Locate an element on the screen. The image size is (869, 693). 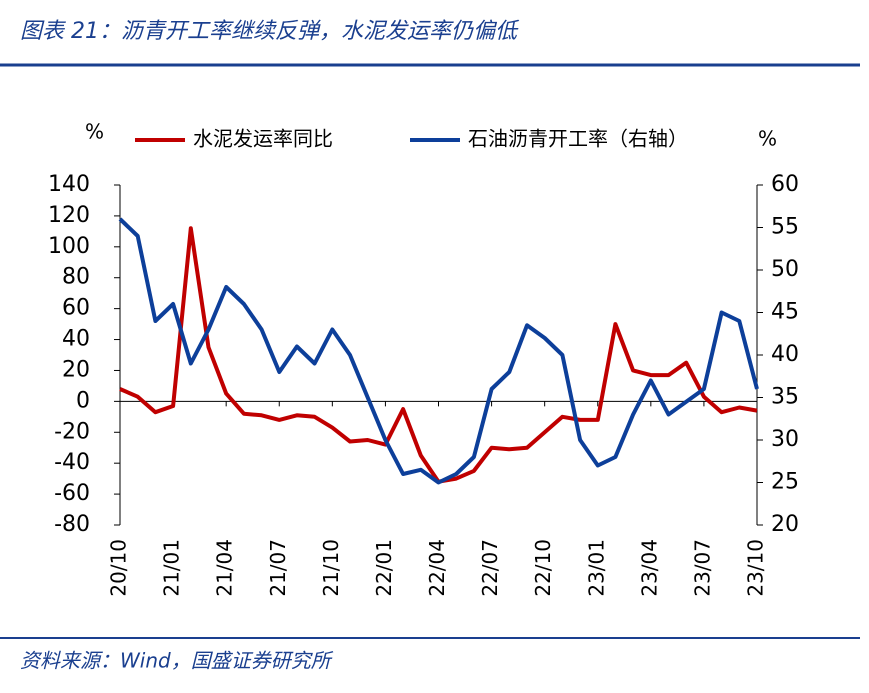
y-tick-label: 0 is located at coordinates (83, 400).